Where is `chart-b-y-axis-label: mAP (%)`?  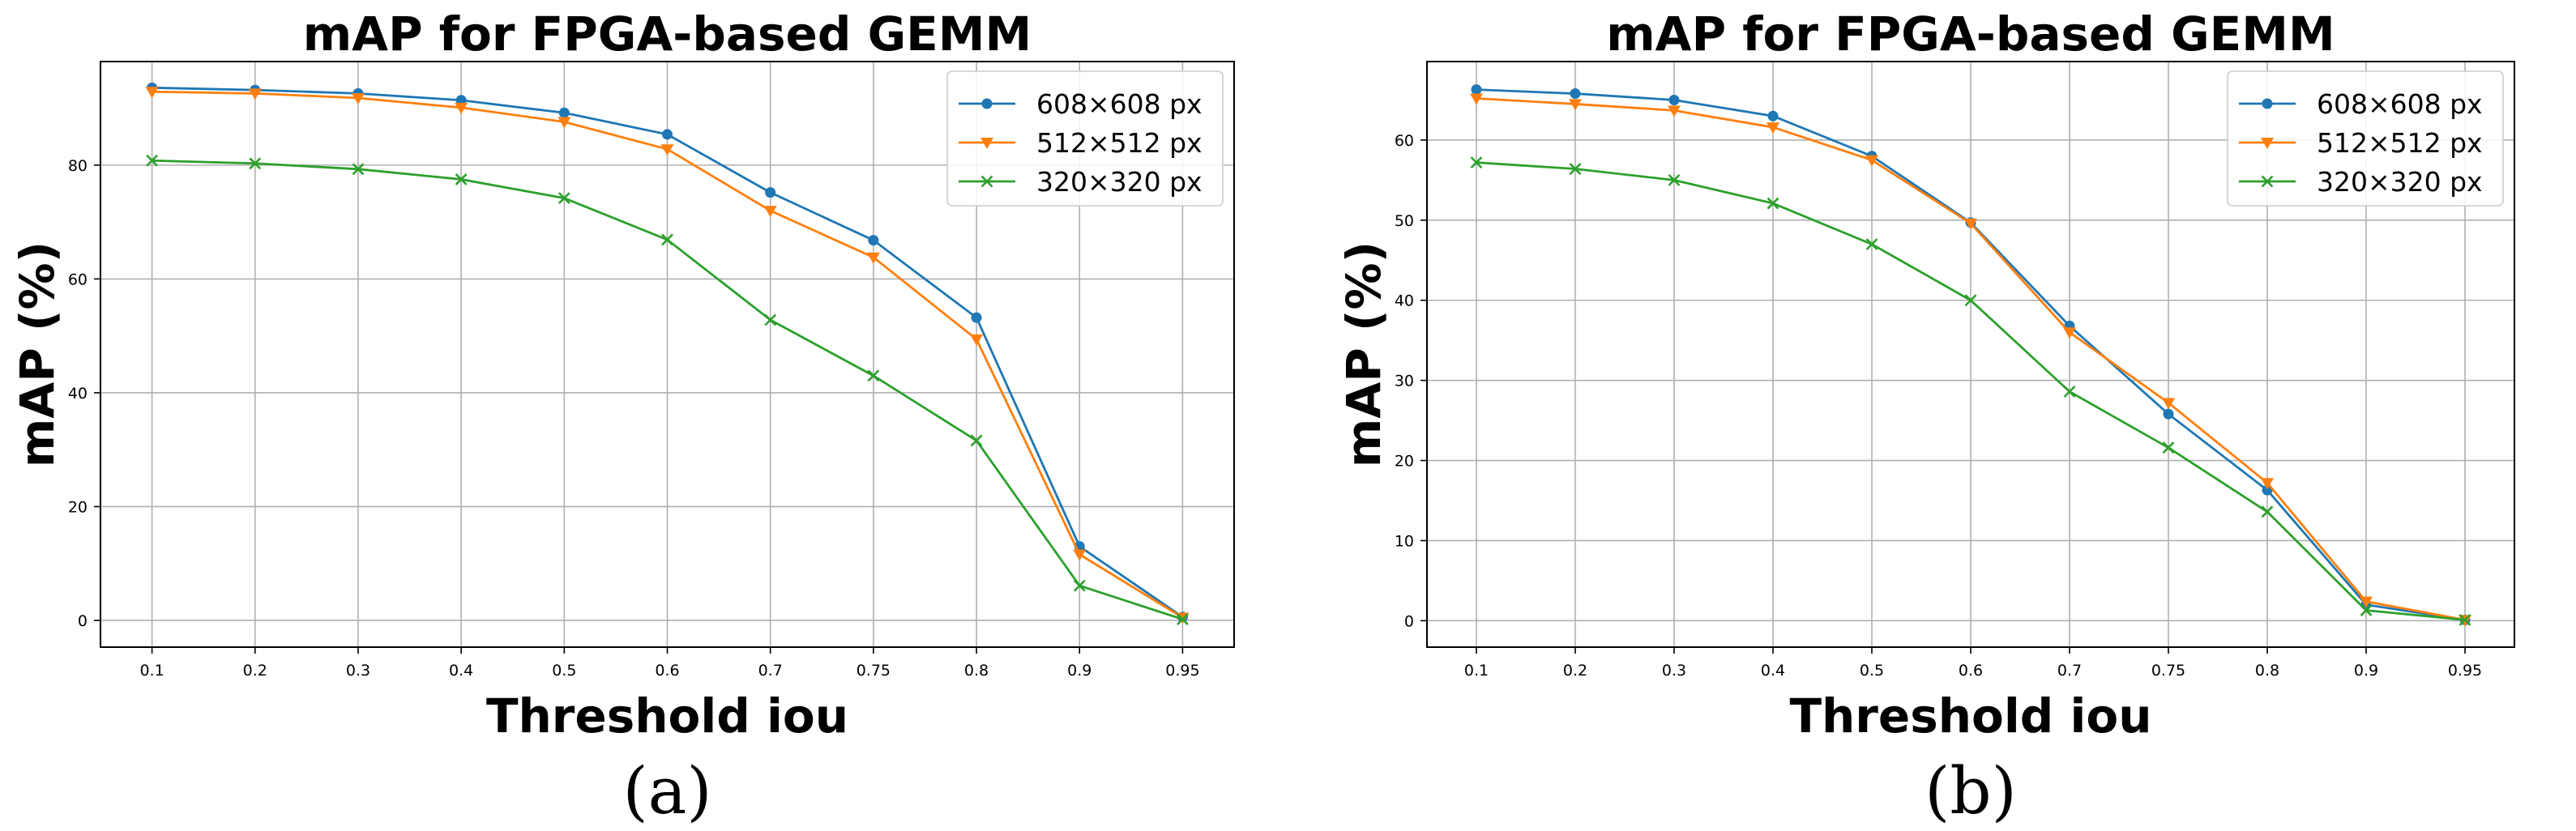 chart-b-y-axis-label: mAP (%) is located at coordinates (1363, 354).